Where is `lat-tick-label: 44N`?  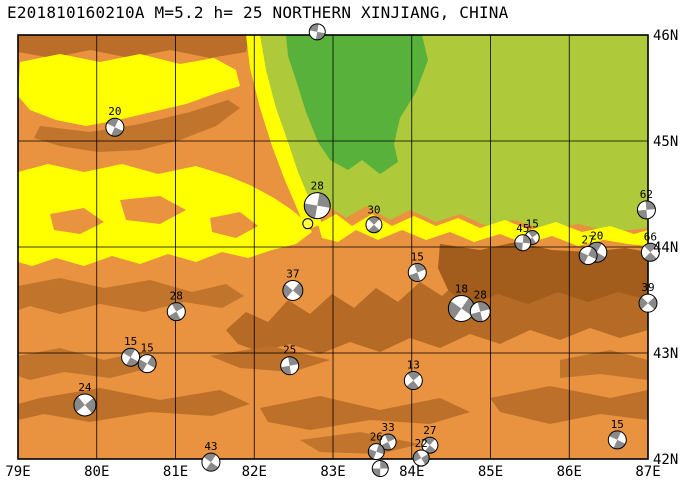
lat-tick-label: 44N is located at coordinates (665, 248).